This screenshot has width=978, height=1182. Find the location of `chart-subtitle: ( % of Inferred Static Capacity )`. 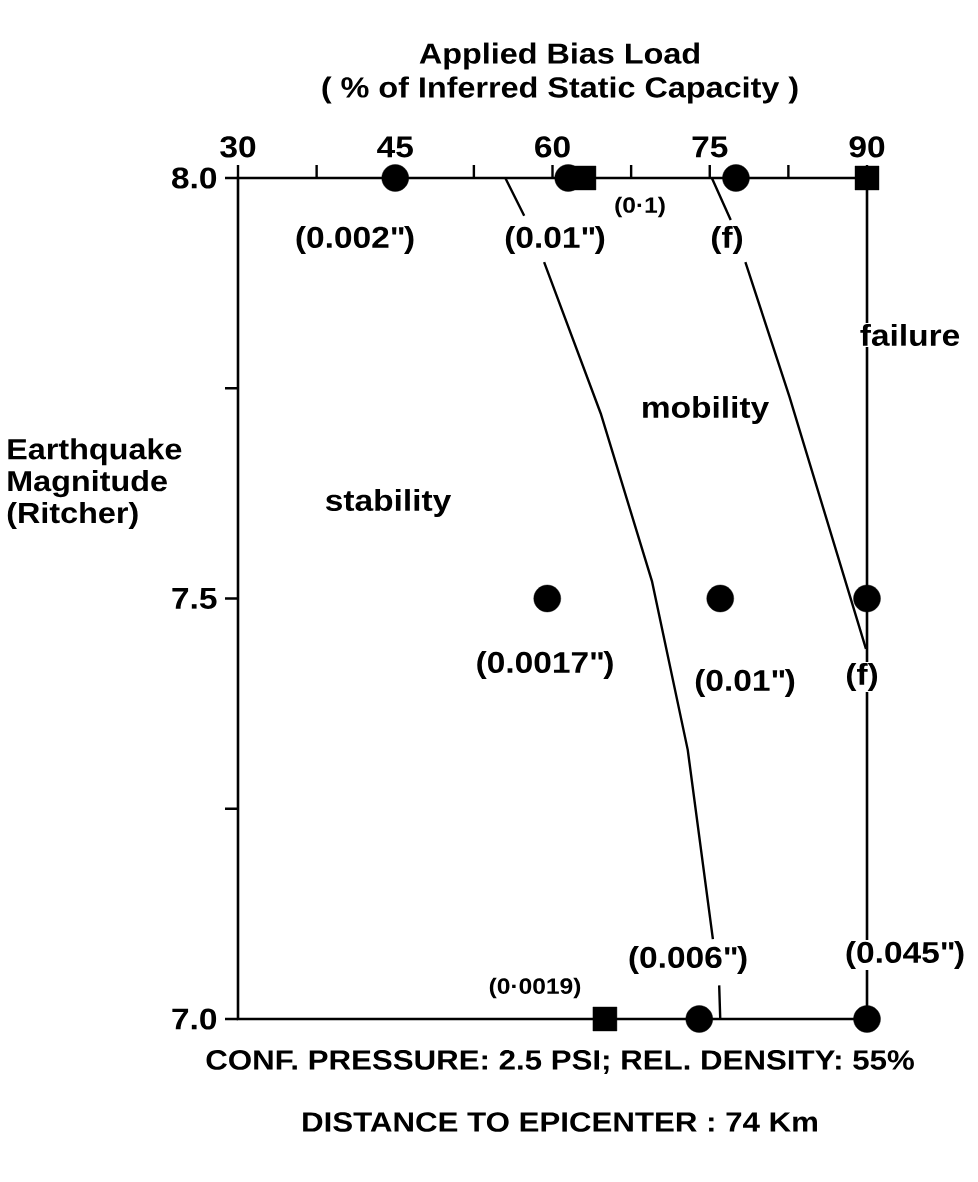

chart-subtitle: ( % of Inferred Static Capacity ) is located at coordinates (560, 90).